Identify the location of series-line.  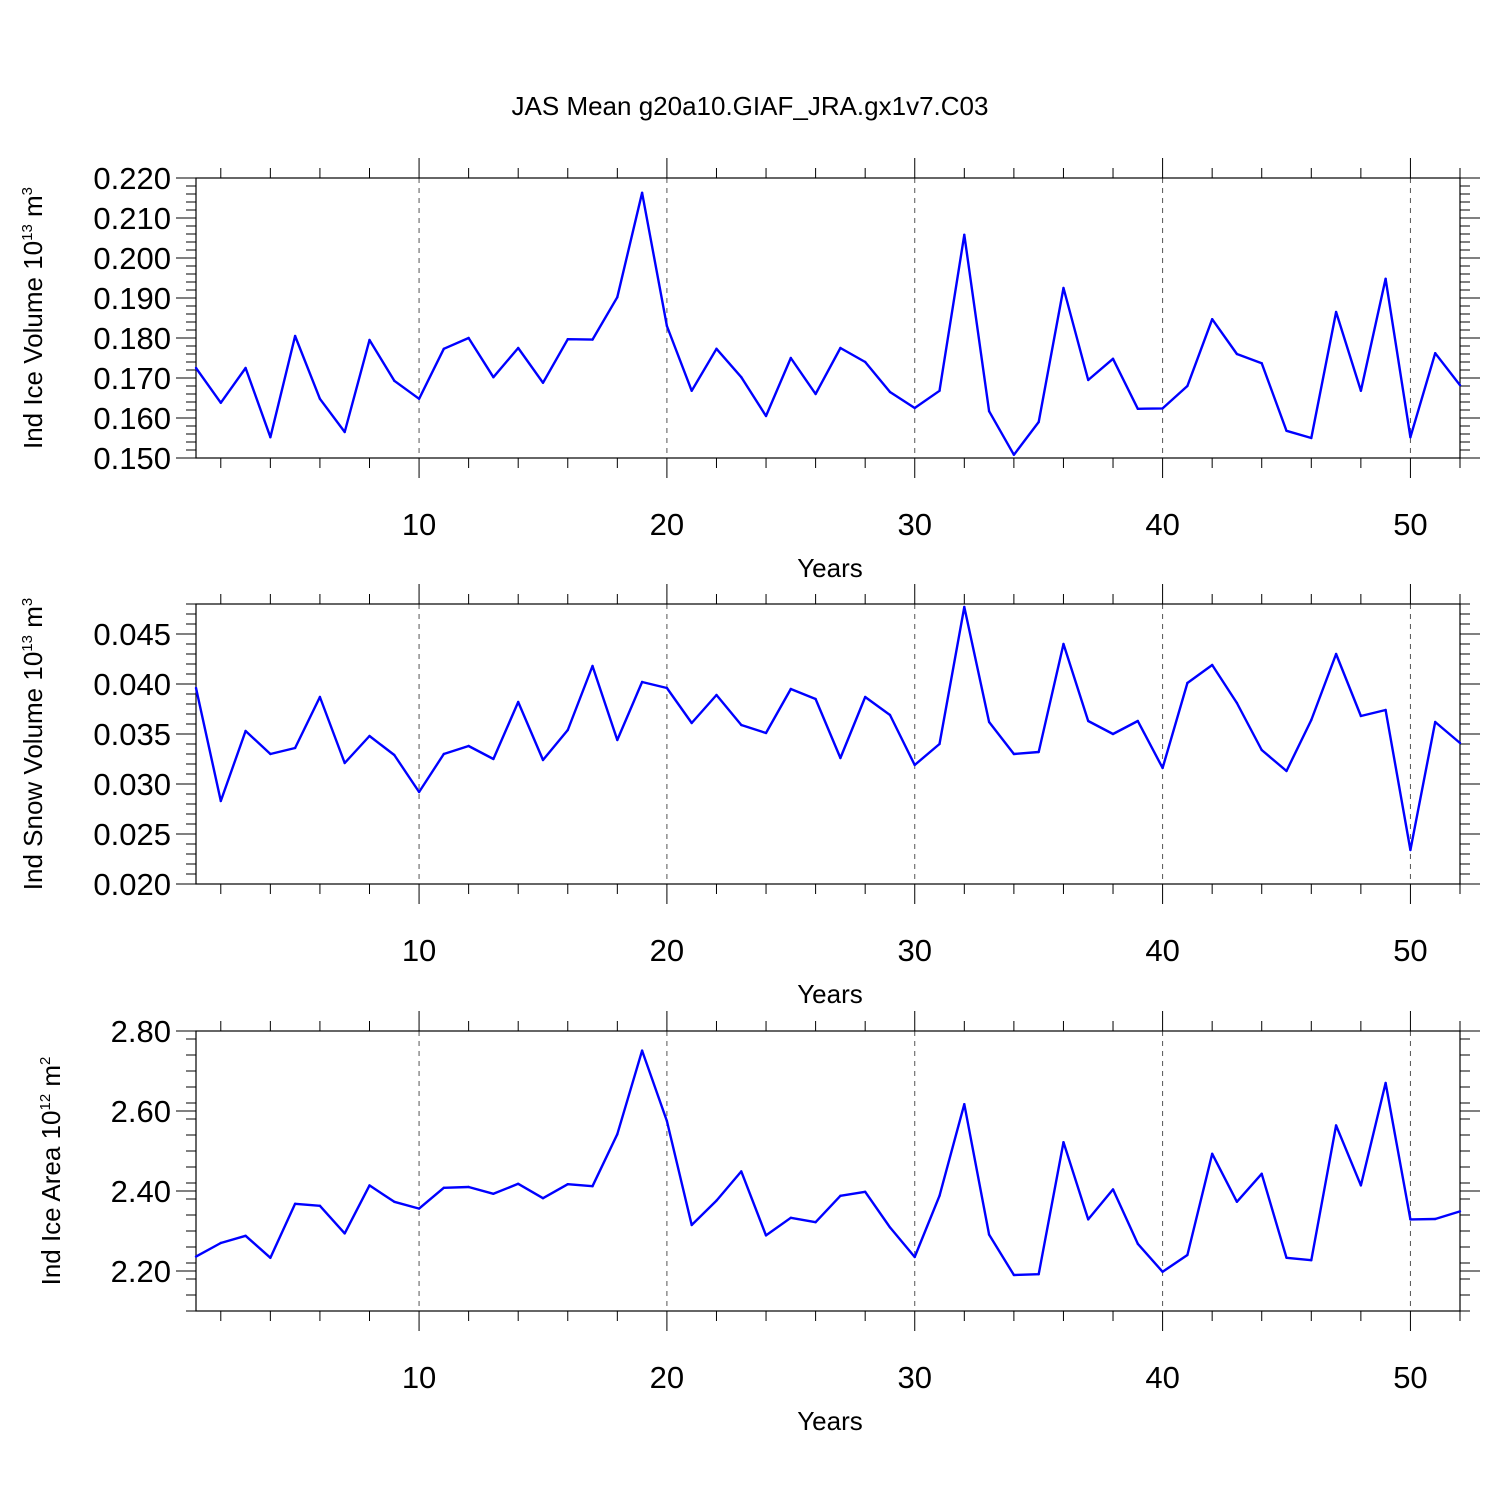
(828, 1163).